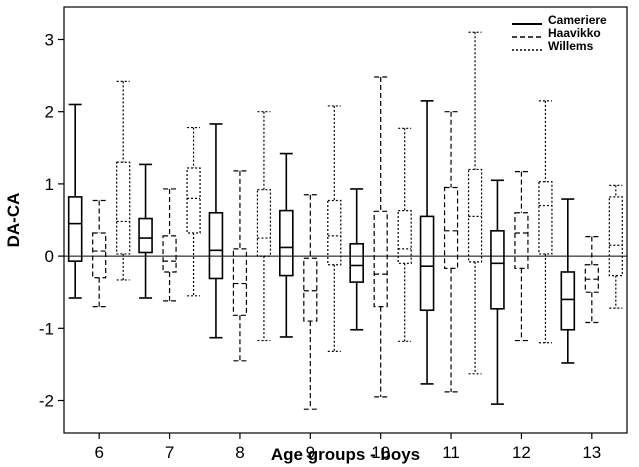  Describe the element at coordinates (451, 452) in the screenshot. I see `x-tick-label: 11` at that location.